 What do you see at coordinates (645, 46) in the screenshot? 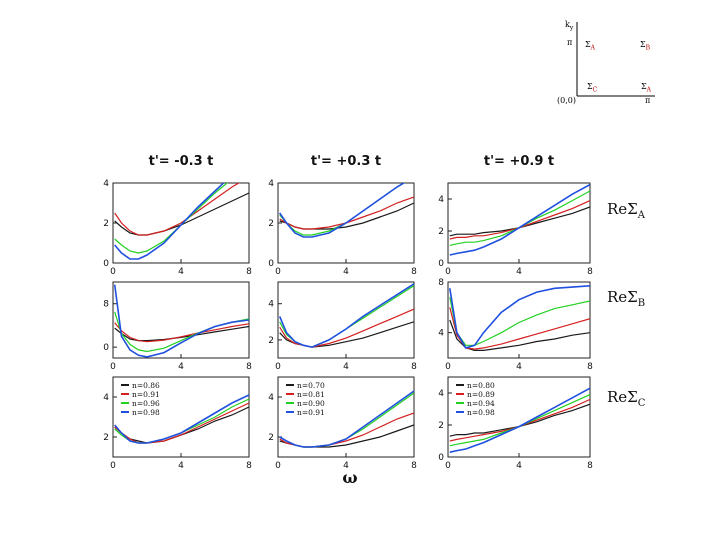
I see `inset-sigma-b: ΣB` at bounding box center [645, 46].